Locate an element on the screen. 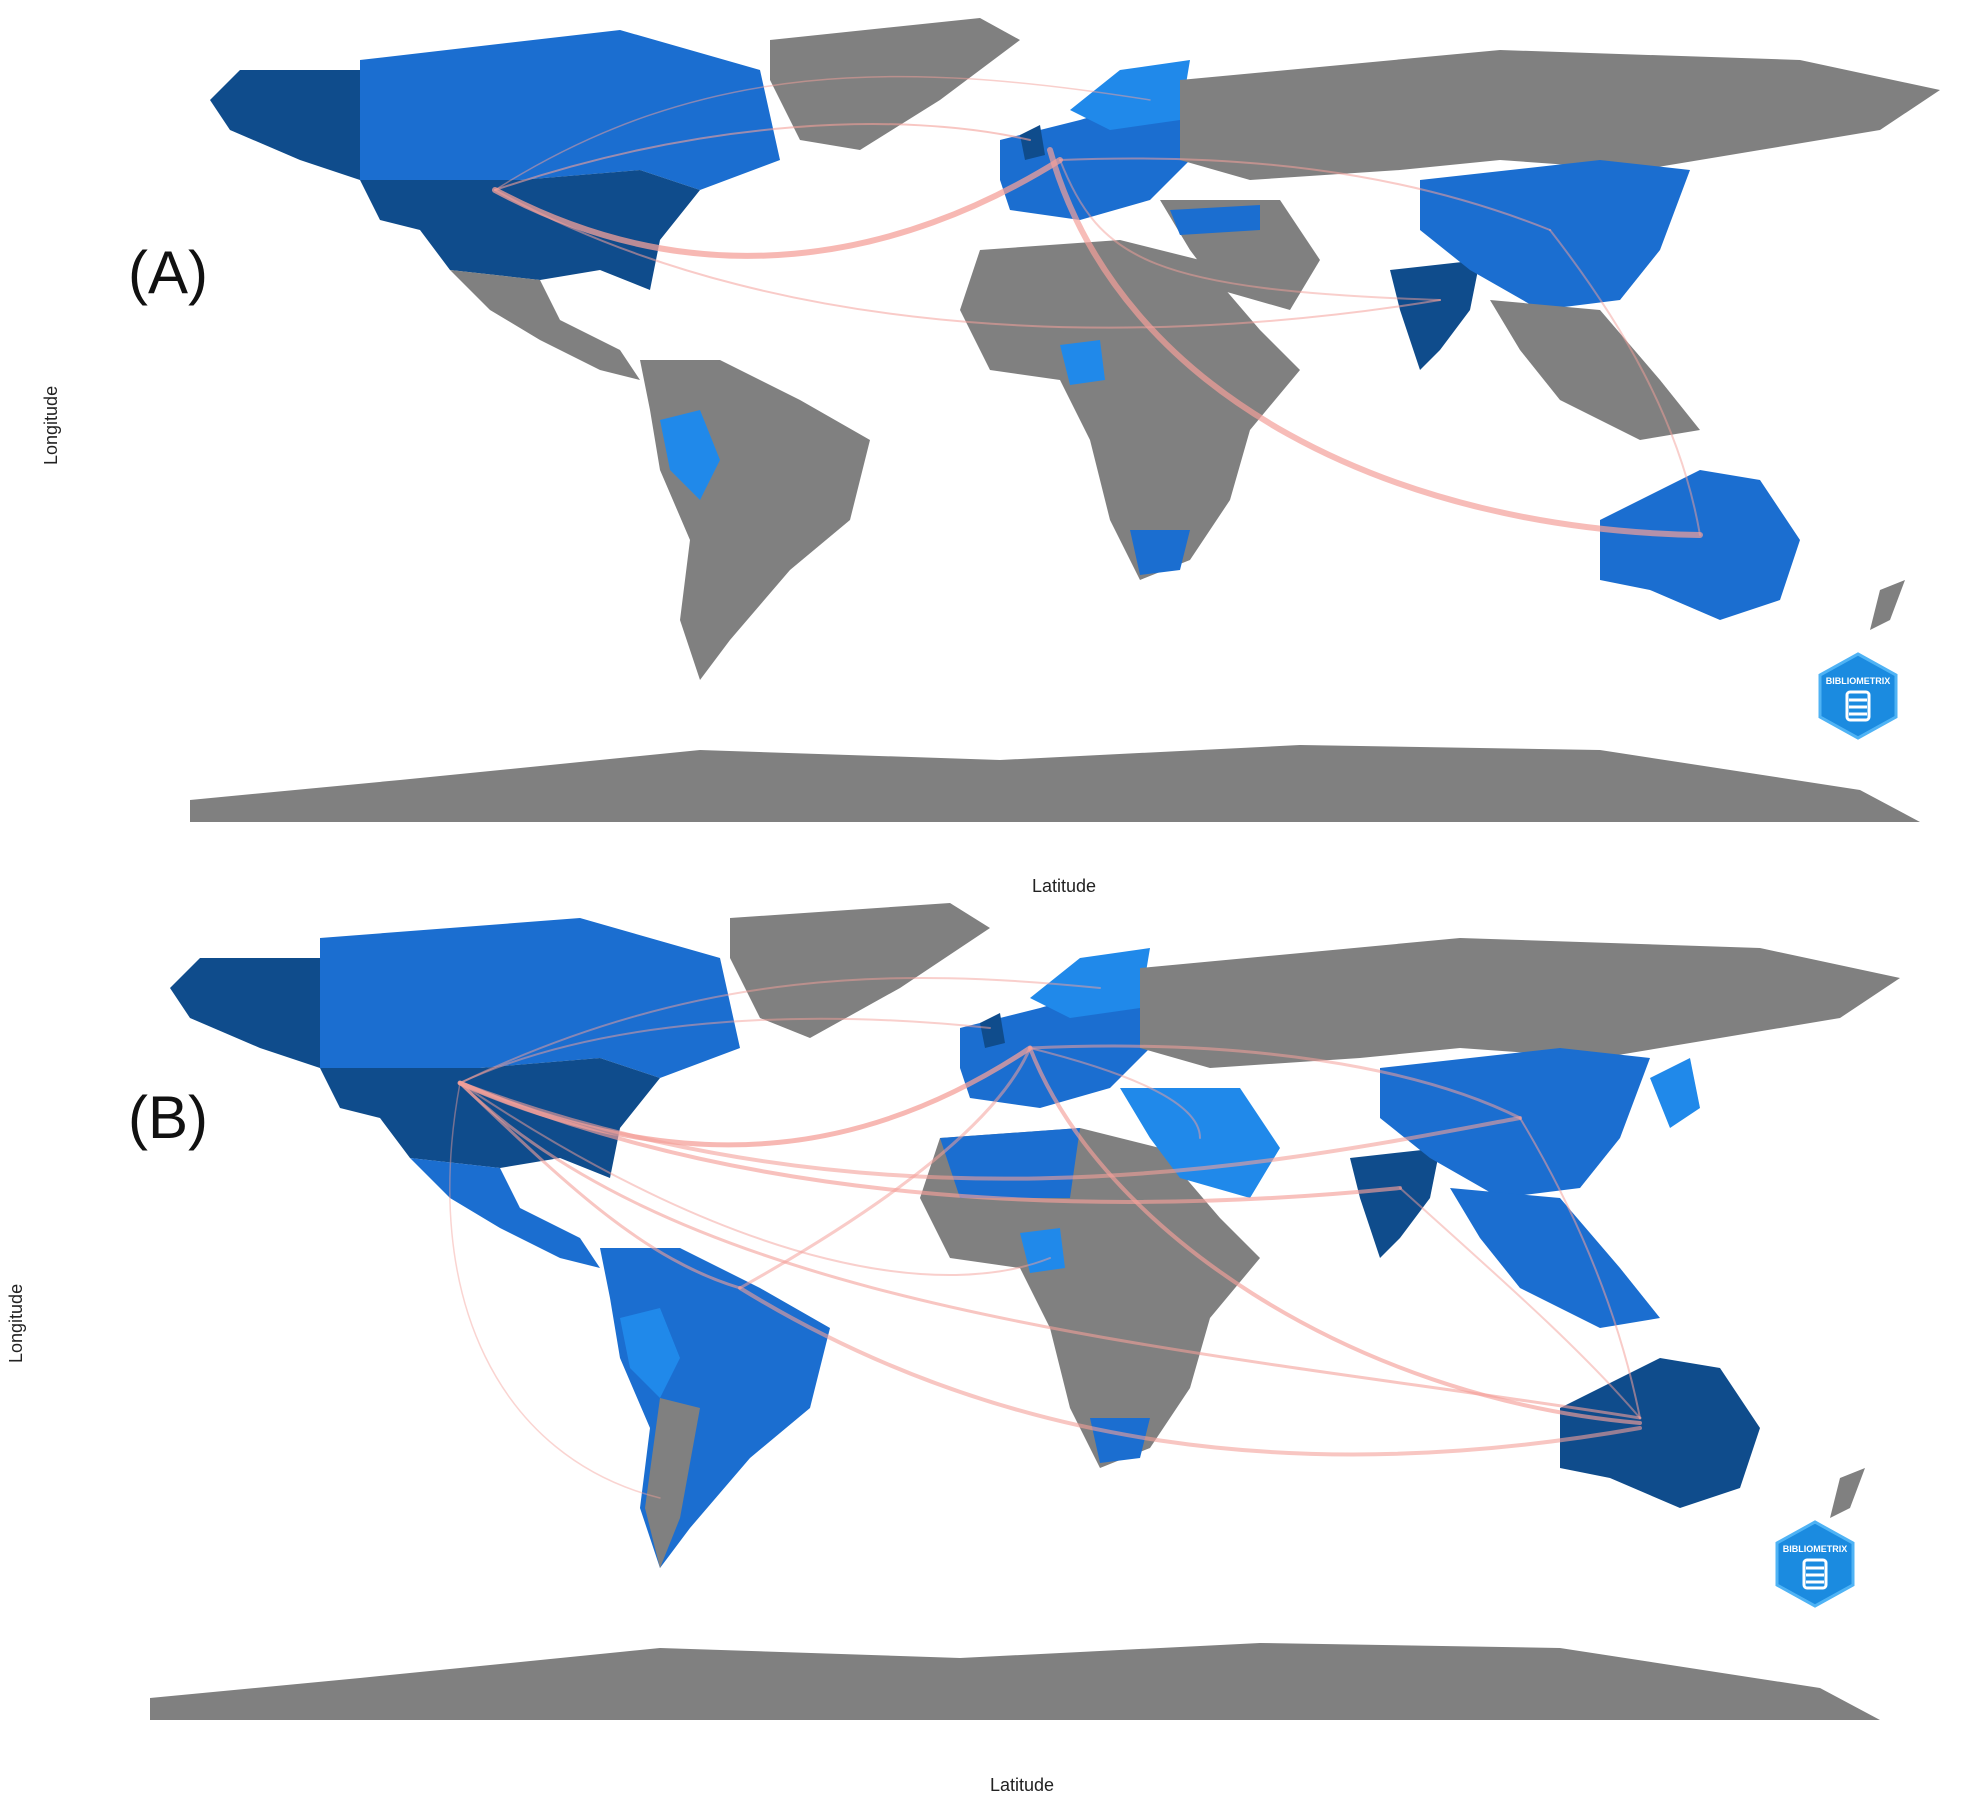 The height and width of the screenshot is (1797, 1974). link-usa-china is located at coordinates (990, 1131).